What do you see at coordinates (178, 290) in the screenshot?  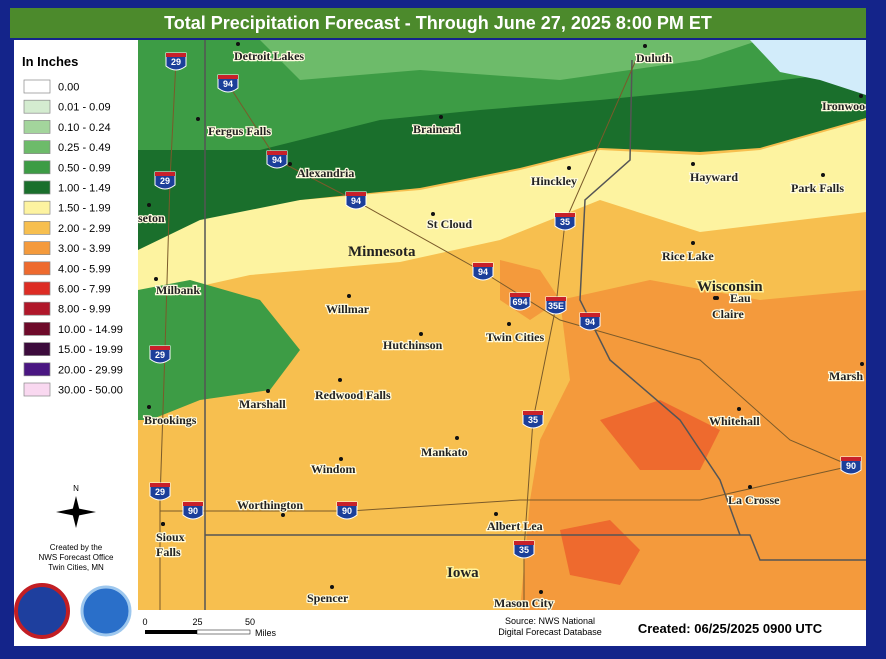 I see `city-label: Milbank` at bounding box center [178, 290].